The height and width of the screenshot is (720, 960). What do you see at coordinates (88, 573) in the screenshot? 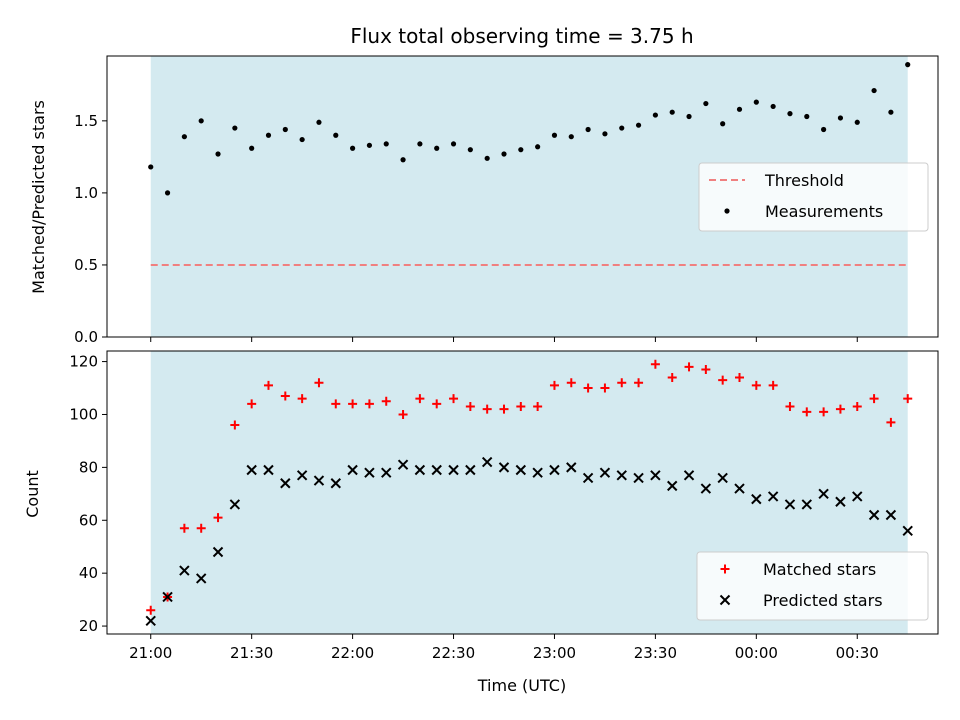
I see `y-tick-label: 40` at bounding box center [88, 573].